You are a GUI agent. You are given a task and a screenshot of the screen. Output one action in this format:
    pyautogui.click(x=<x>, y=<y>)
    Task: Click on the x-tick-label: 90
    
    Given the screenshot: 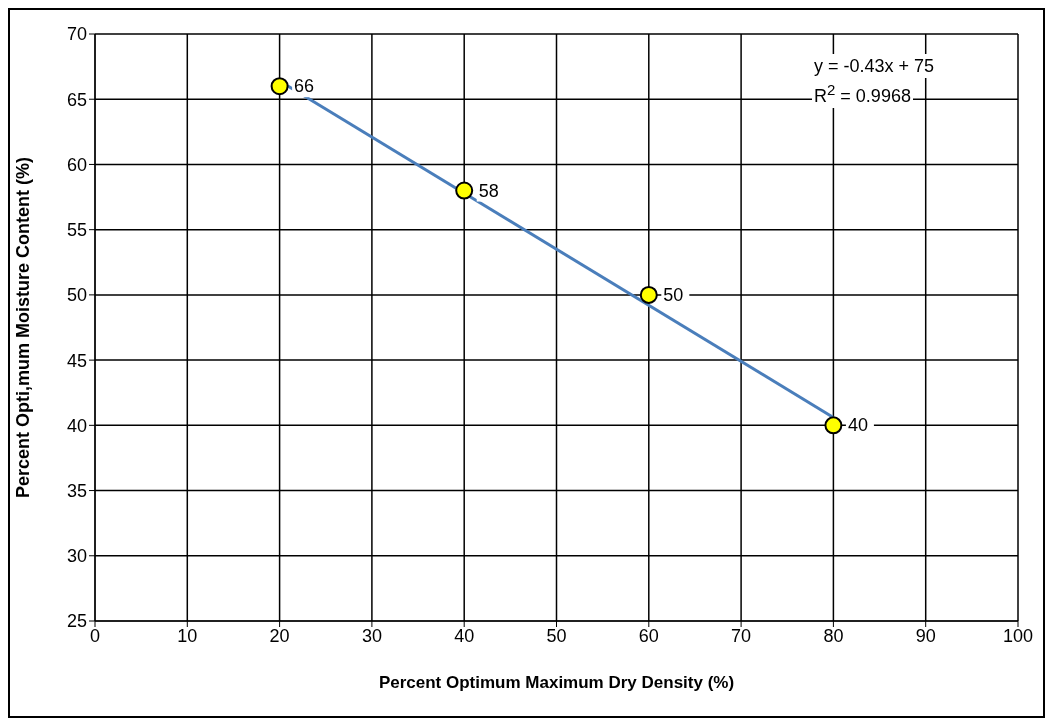 What is the action you would take?
    pyautogui.click(x=925, y=635)
    